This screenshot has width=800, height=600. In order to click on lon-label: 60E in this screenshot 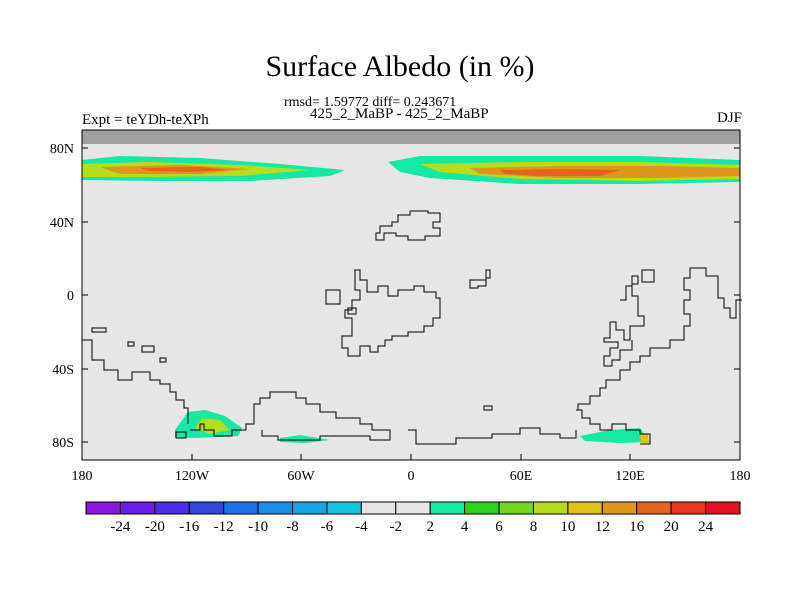, I will do `click(521, 476)`.